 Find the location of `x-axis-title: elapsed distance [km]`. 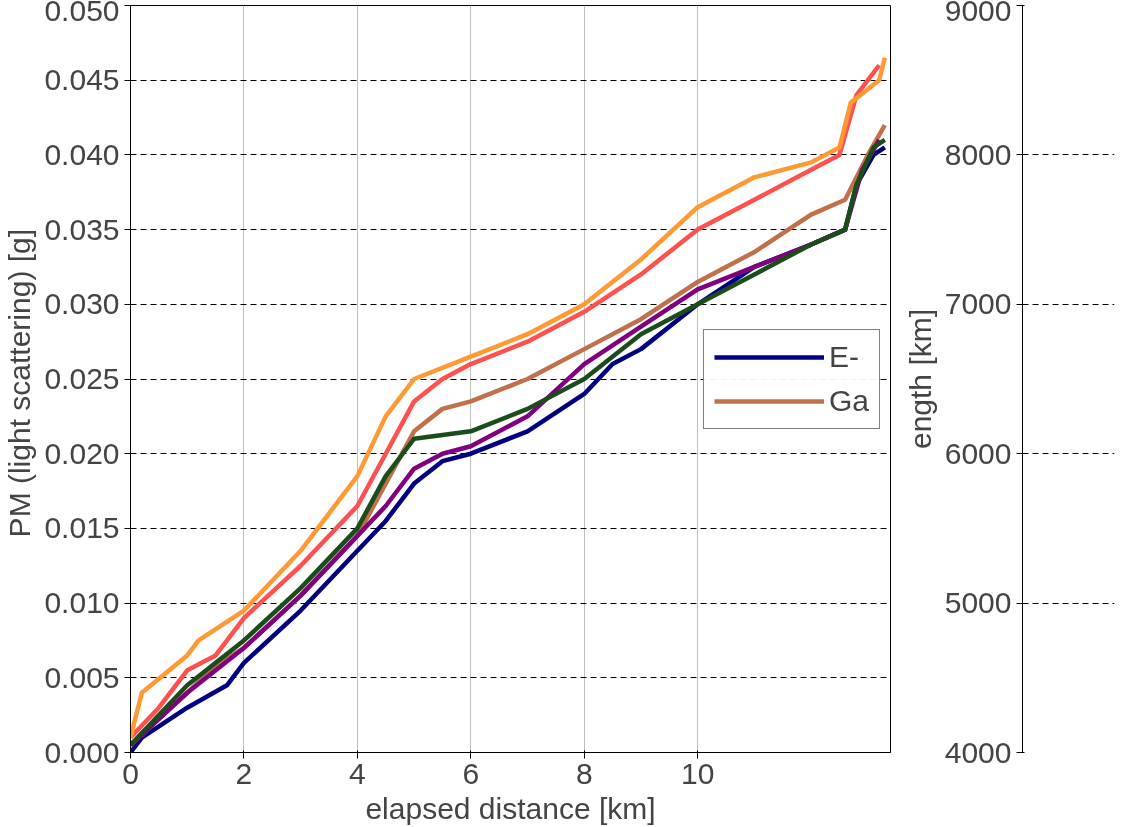

x-axis-title: elapsed distance [km] is located at coordinates (510, 808).